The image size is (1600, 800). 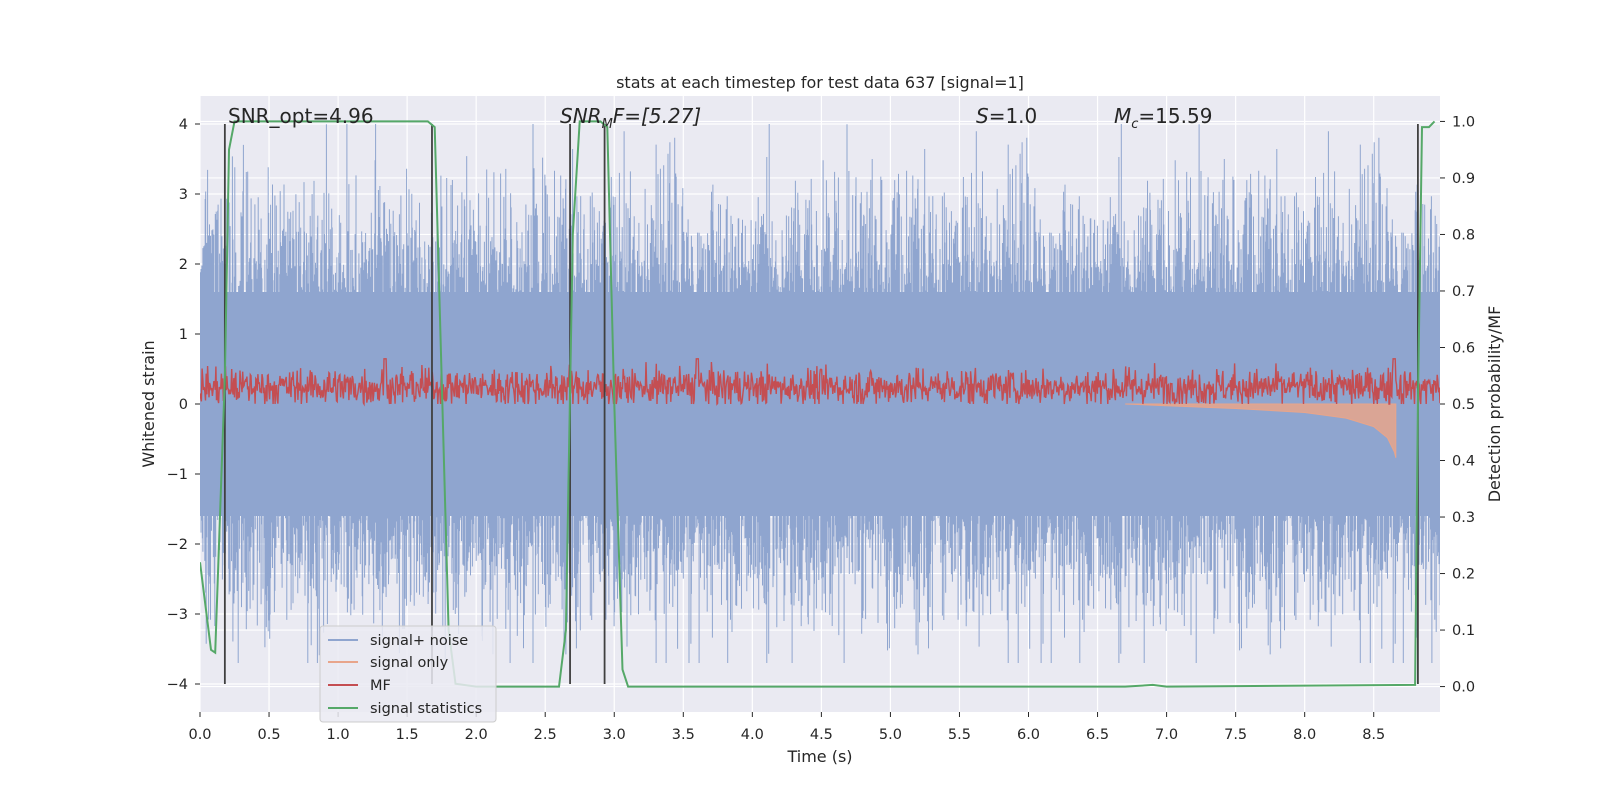 What do you see at coordinates (545, 735) in the screenshot?
I see `x-tick-label: 2.5` at bounding box center [545, 735].